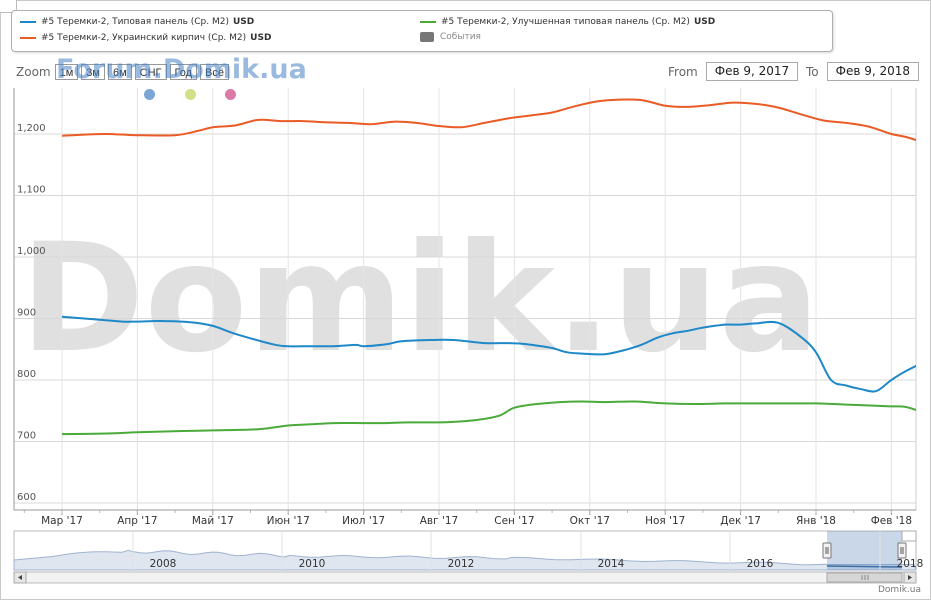  Describe the element at coordinates (33, 72) in the screenshot. I see `zoom-label: Zoom` at that location.